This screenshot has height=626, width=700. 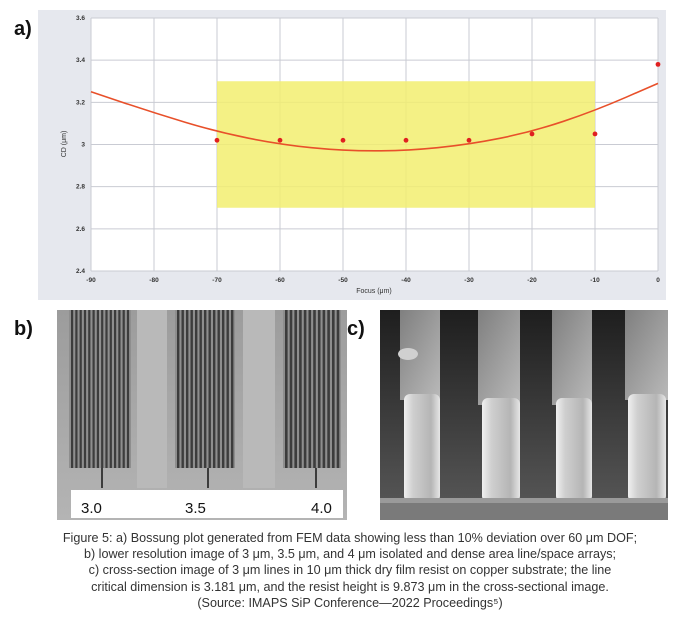 I want to click on x-tick-label: -60, so click(x=280, y=280).